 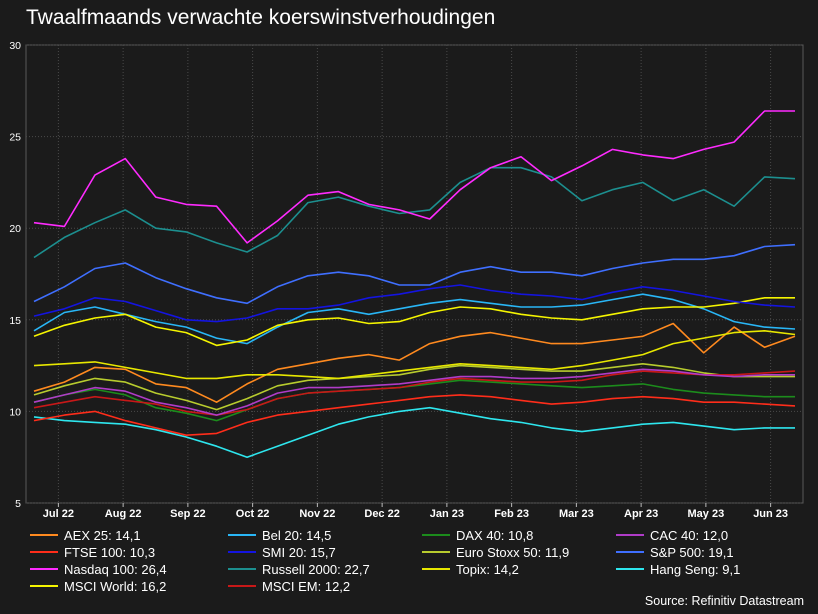 I want to click on legend-item: FTSE 100: 10,3, so click(x=92, y=552).